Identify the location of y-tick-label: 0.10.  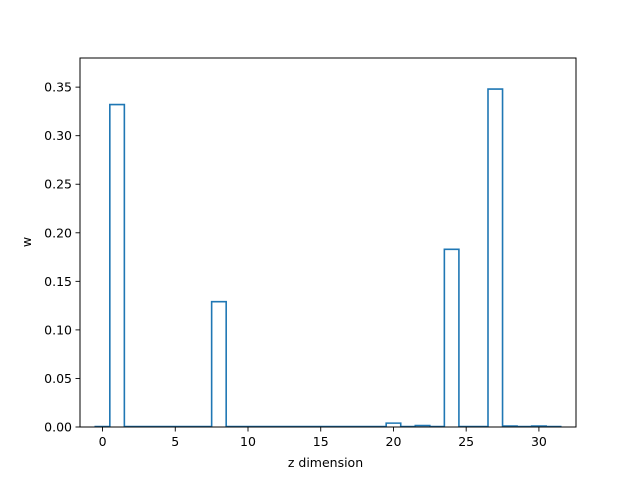
(58, 329).